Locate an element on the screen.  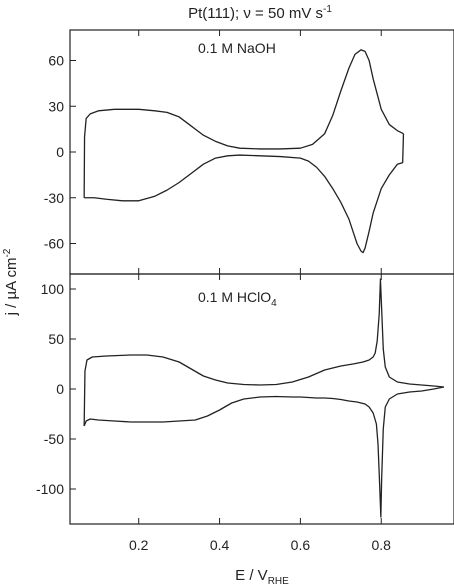
y-tick-label: 50 is located at coordinates (56, 339).